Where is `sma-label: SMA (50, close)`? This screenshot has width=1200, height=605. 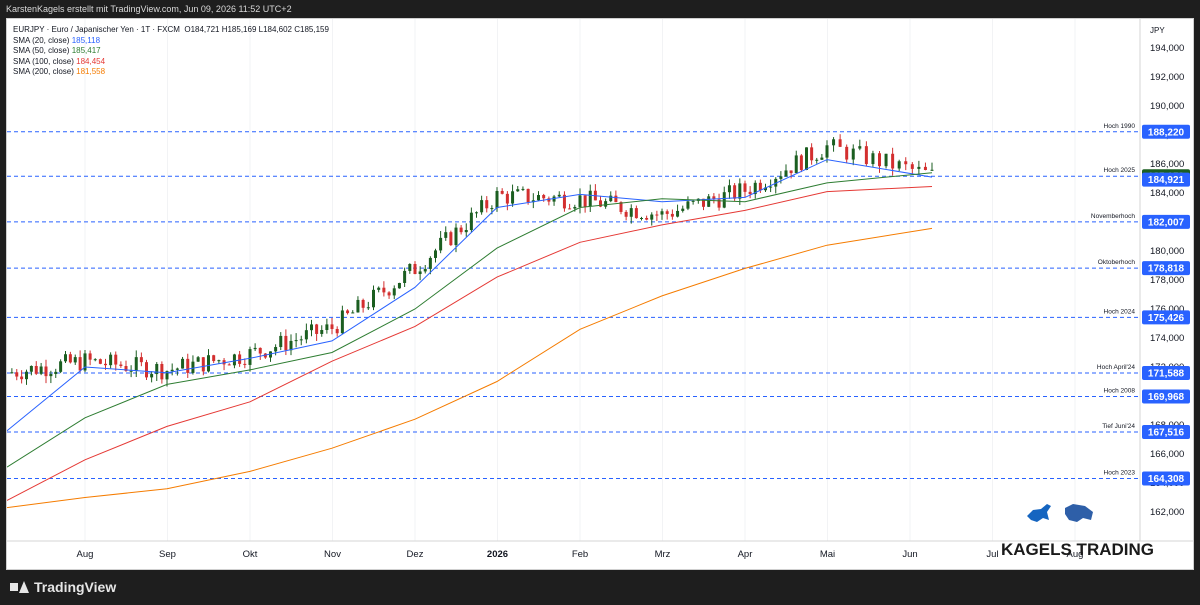
sma-label: SMA (50, close) is located at coordinates (41, 50).